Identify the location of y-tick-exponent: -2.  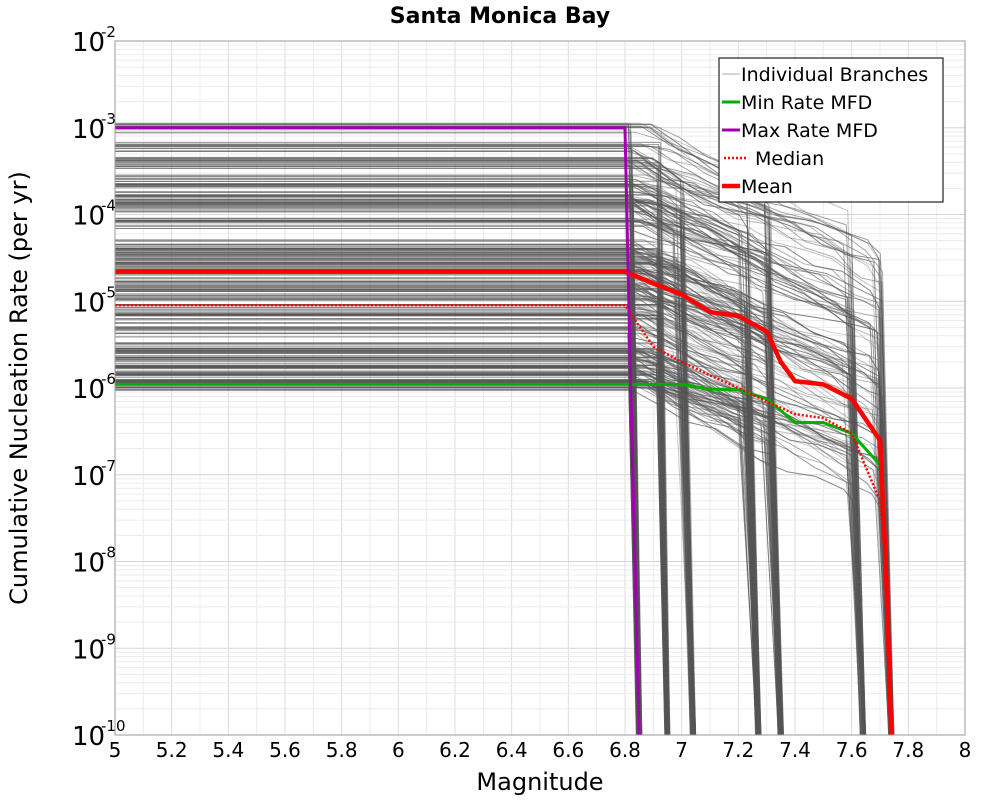
(108, 32).